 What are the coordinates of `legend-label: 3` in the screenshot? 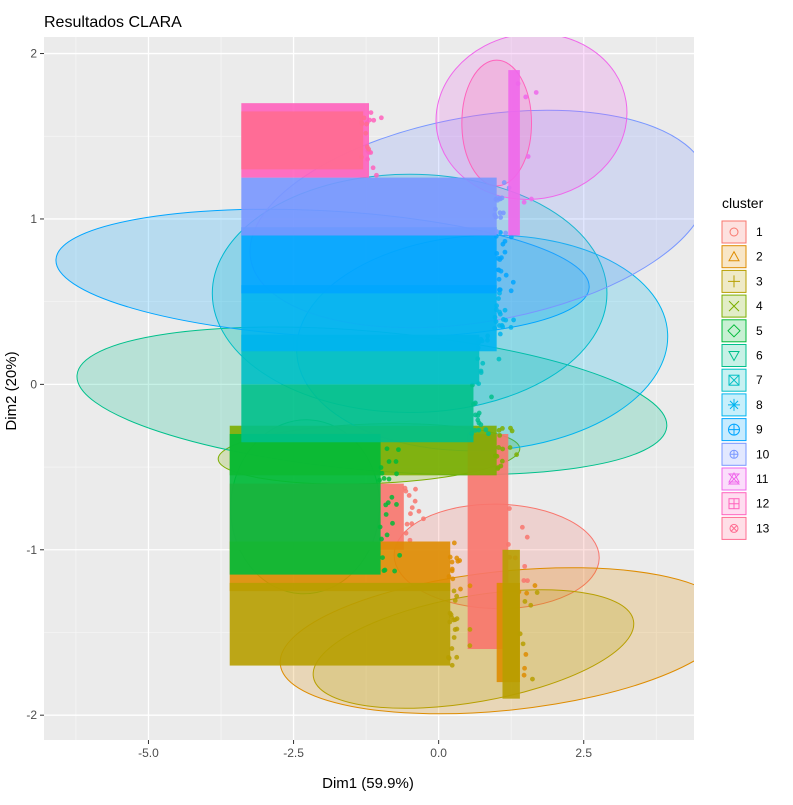 It's located at (759, 281).